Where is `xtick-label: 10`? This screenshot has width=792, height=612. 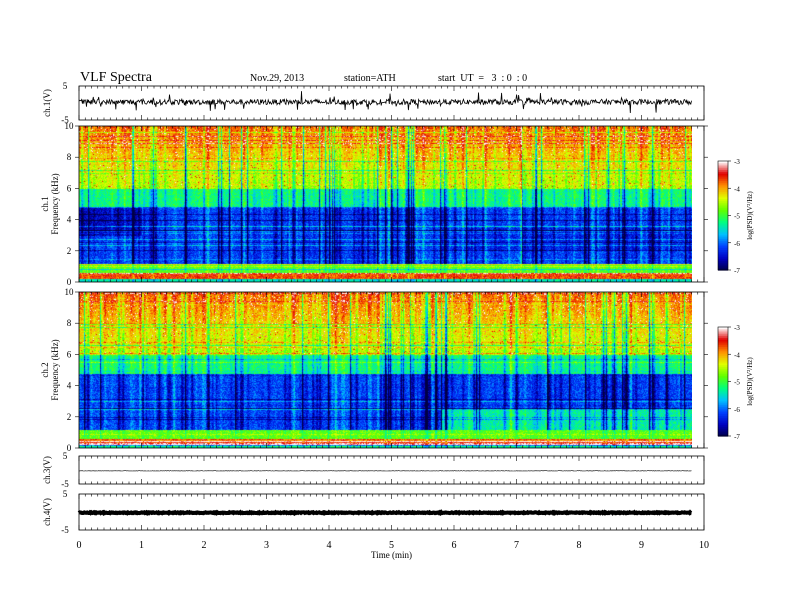
xtick-label: 10 is located at coordinates (704, 545).